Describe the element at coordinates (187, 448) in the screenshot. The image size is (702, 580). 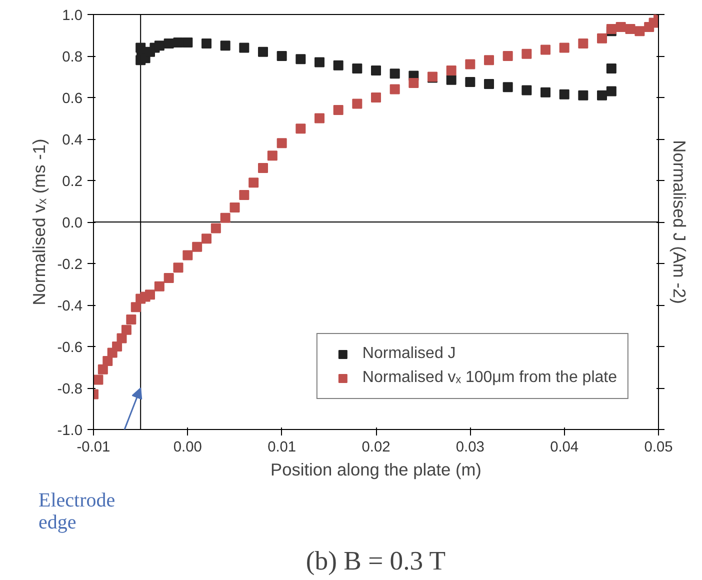
I see `x-tick-label: 0.00` at that location.